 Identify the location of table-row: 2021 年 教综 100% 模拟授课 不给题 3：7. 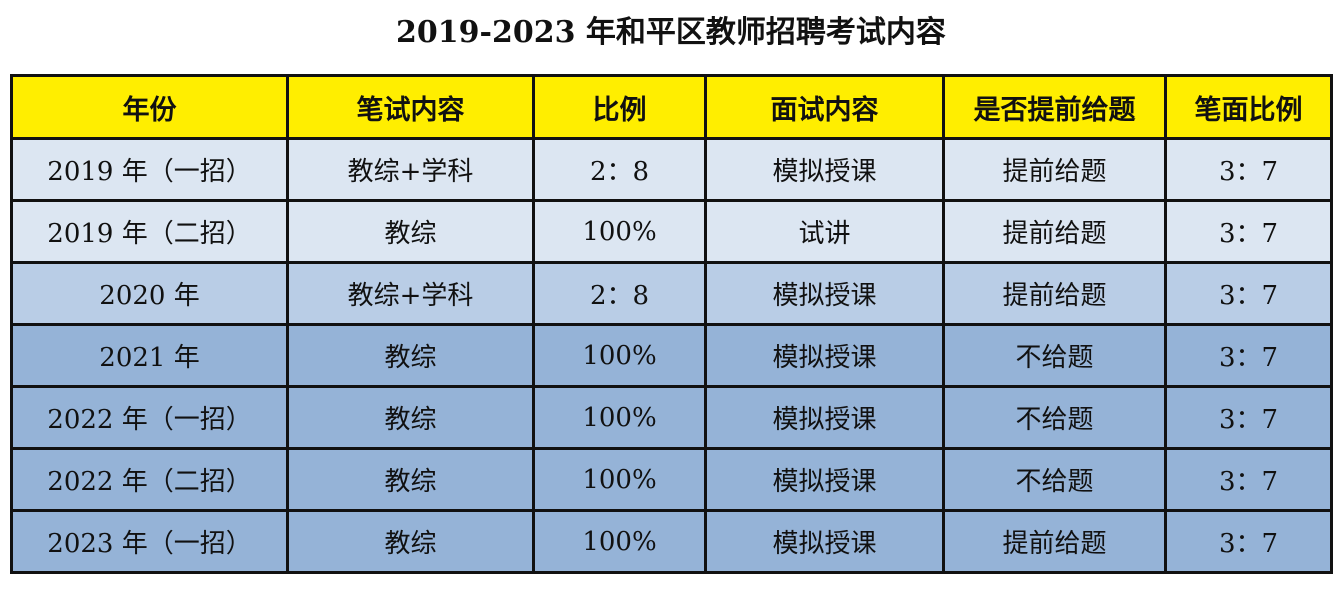
(671, 355).